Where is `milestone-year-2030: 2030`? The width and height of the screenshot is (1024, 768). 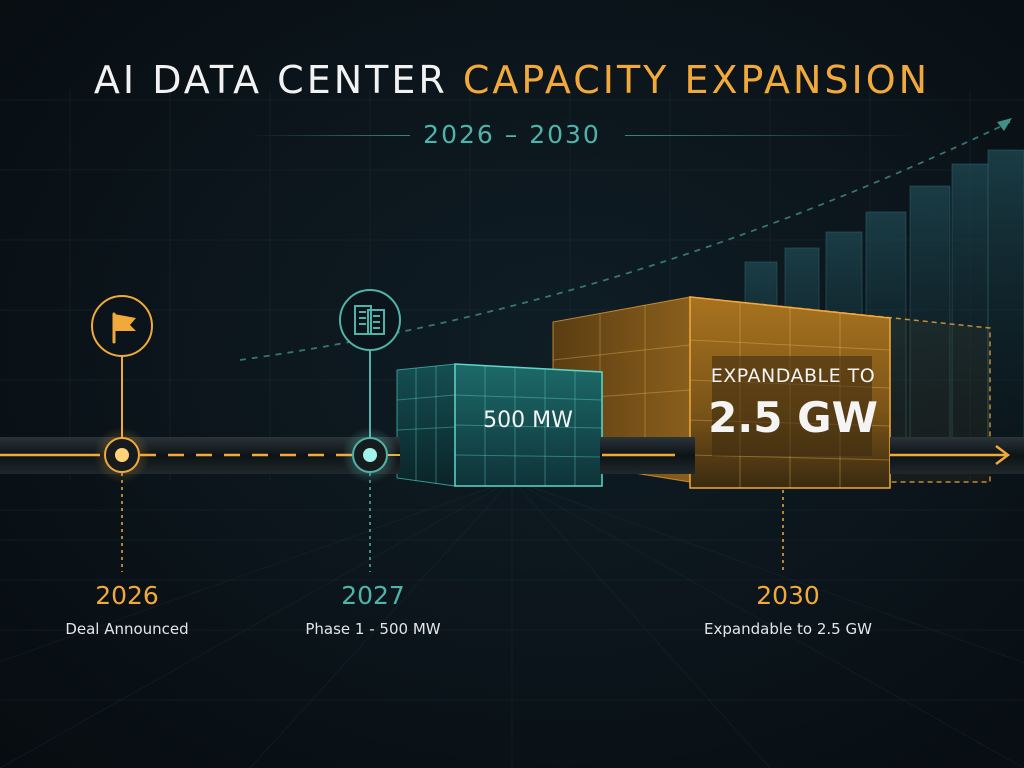
milestone-year-2030: 2030 is located at coordinates (788, 595).